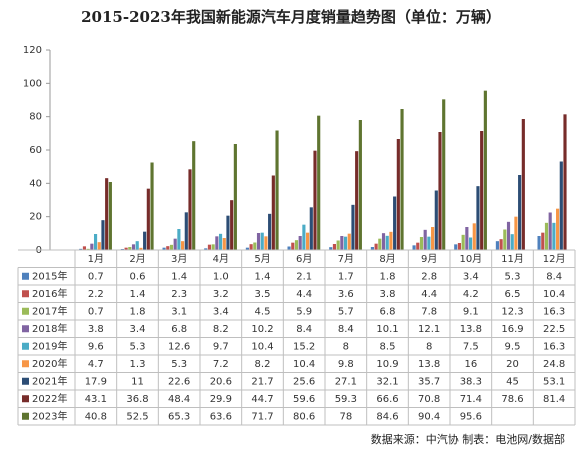  Describe the element at coordinates (346, 329) in the screenshot. I see `table-cell: 8.4` at that location.